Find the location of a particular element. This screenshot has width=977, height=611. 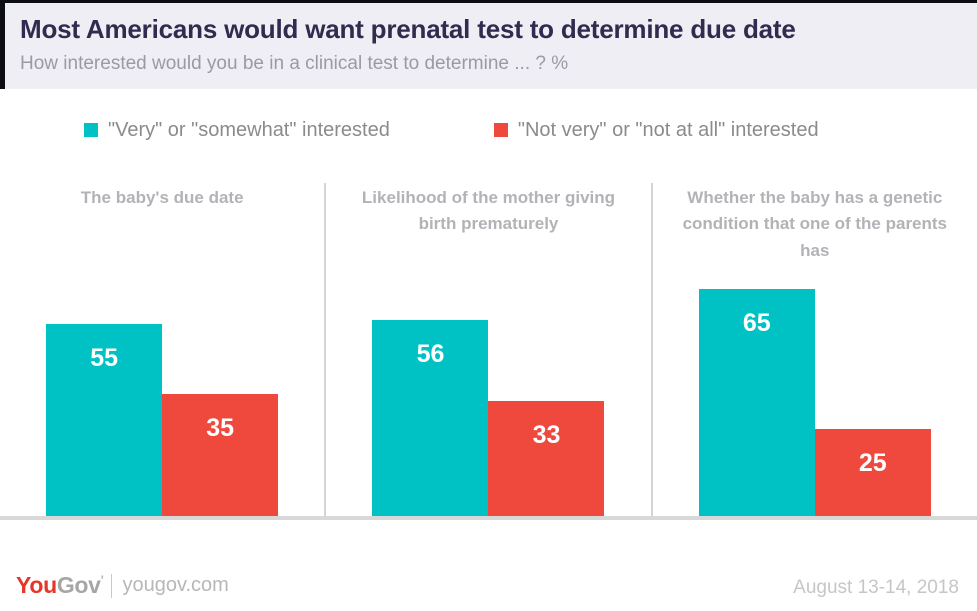

legend-label-interested: "Very" or "somewhat" interested is located at coordinates (249, 129).